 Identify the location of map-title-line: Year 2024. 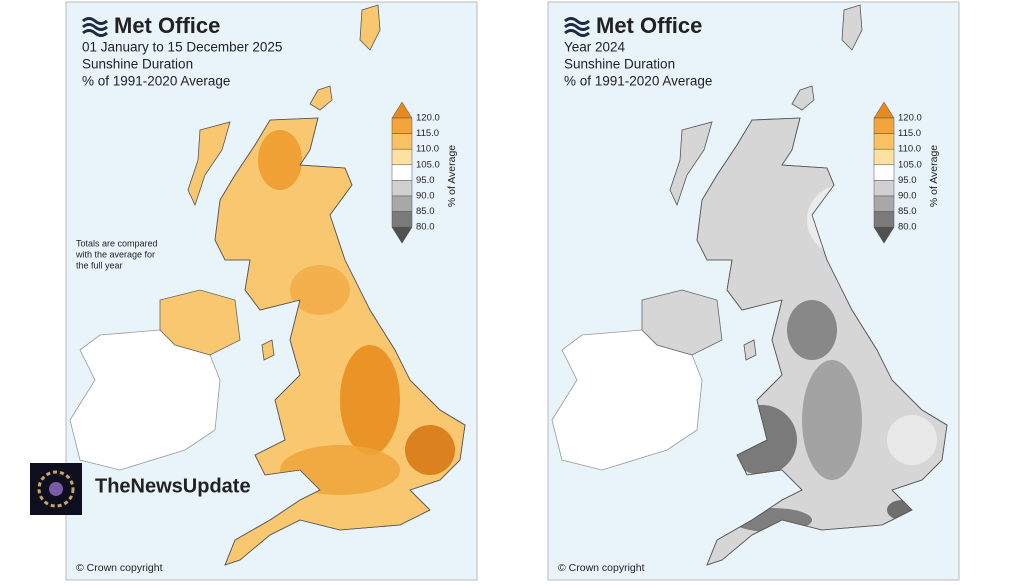
(595, 47).